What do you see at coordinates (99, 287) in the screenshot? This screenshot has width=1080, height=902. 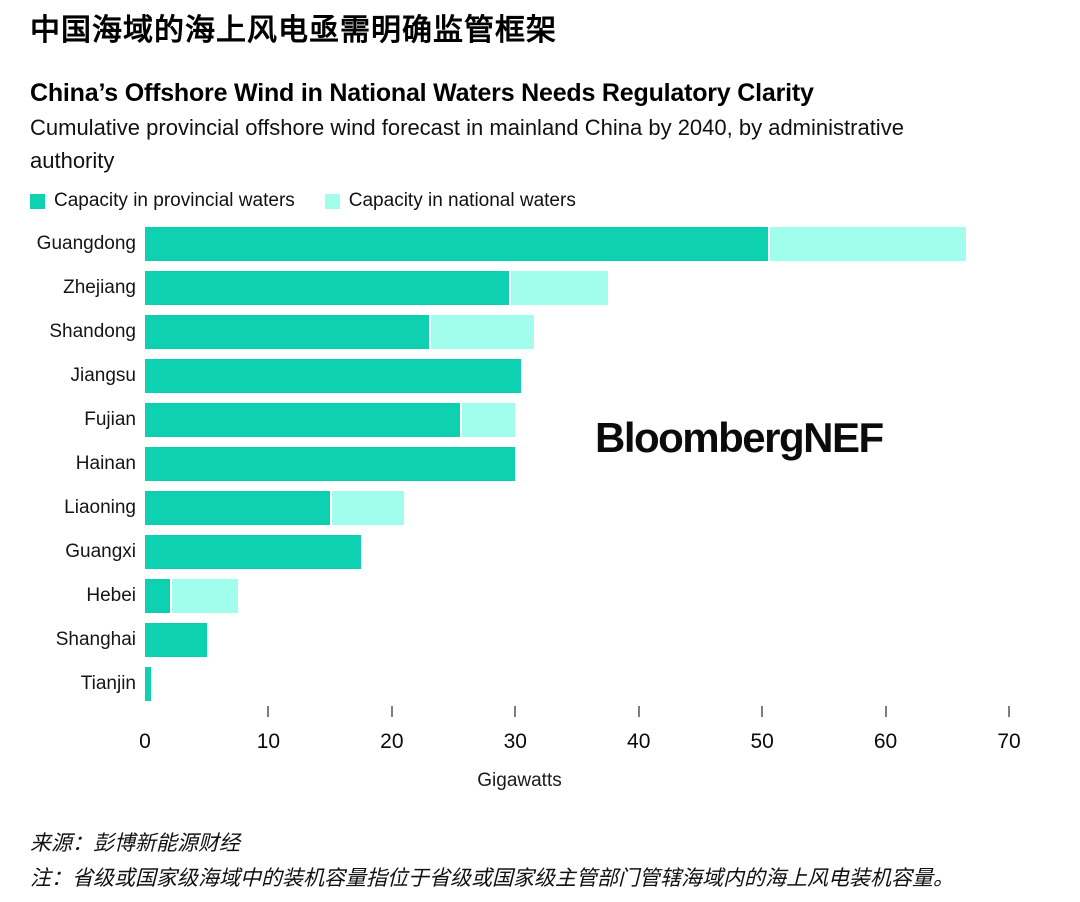 I see `category-label: Zhejiang` at bounding box center [99, 287].